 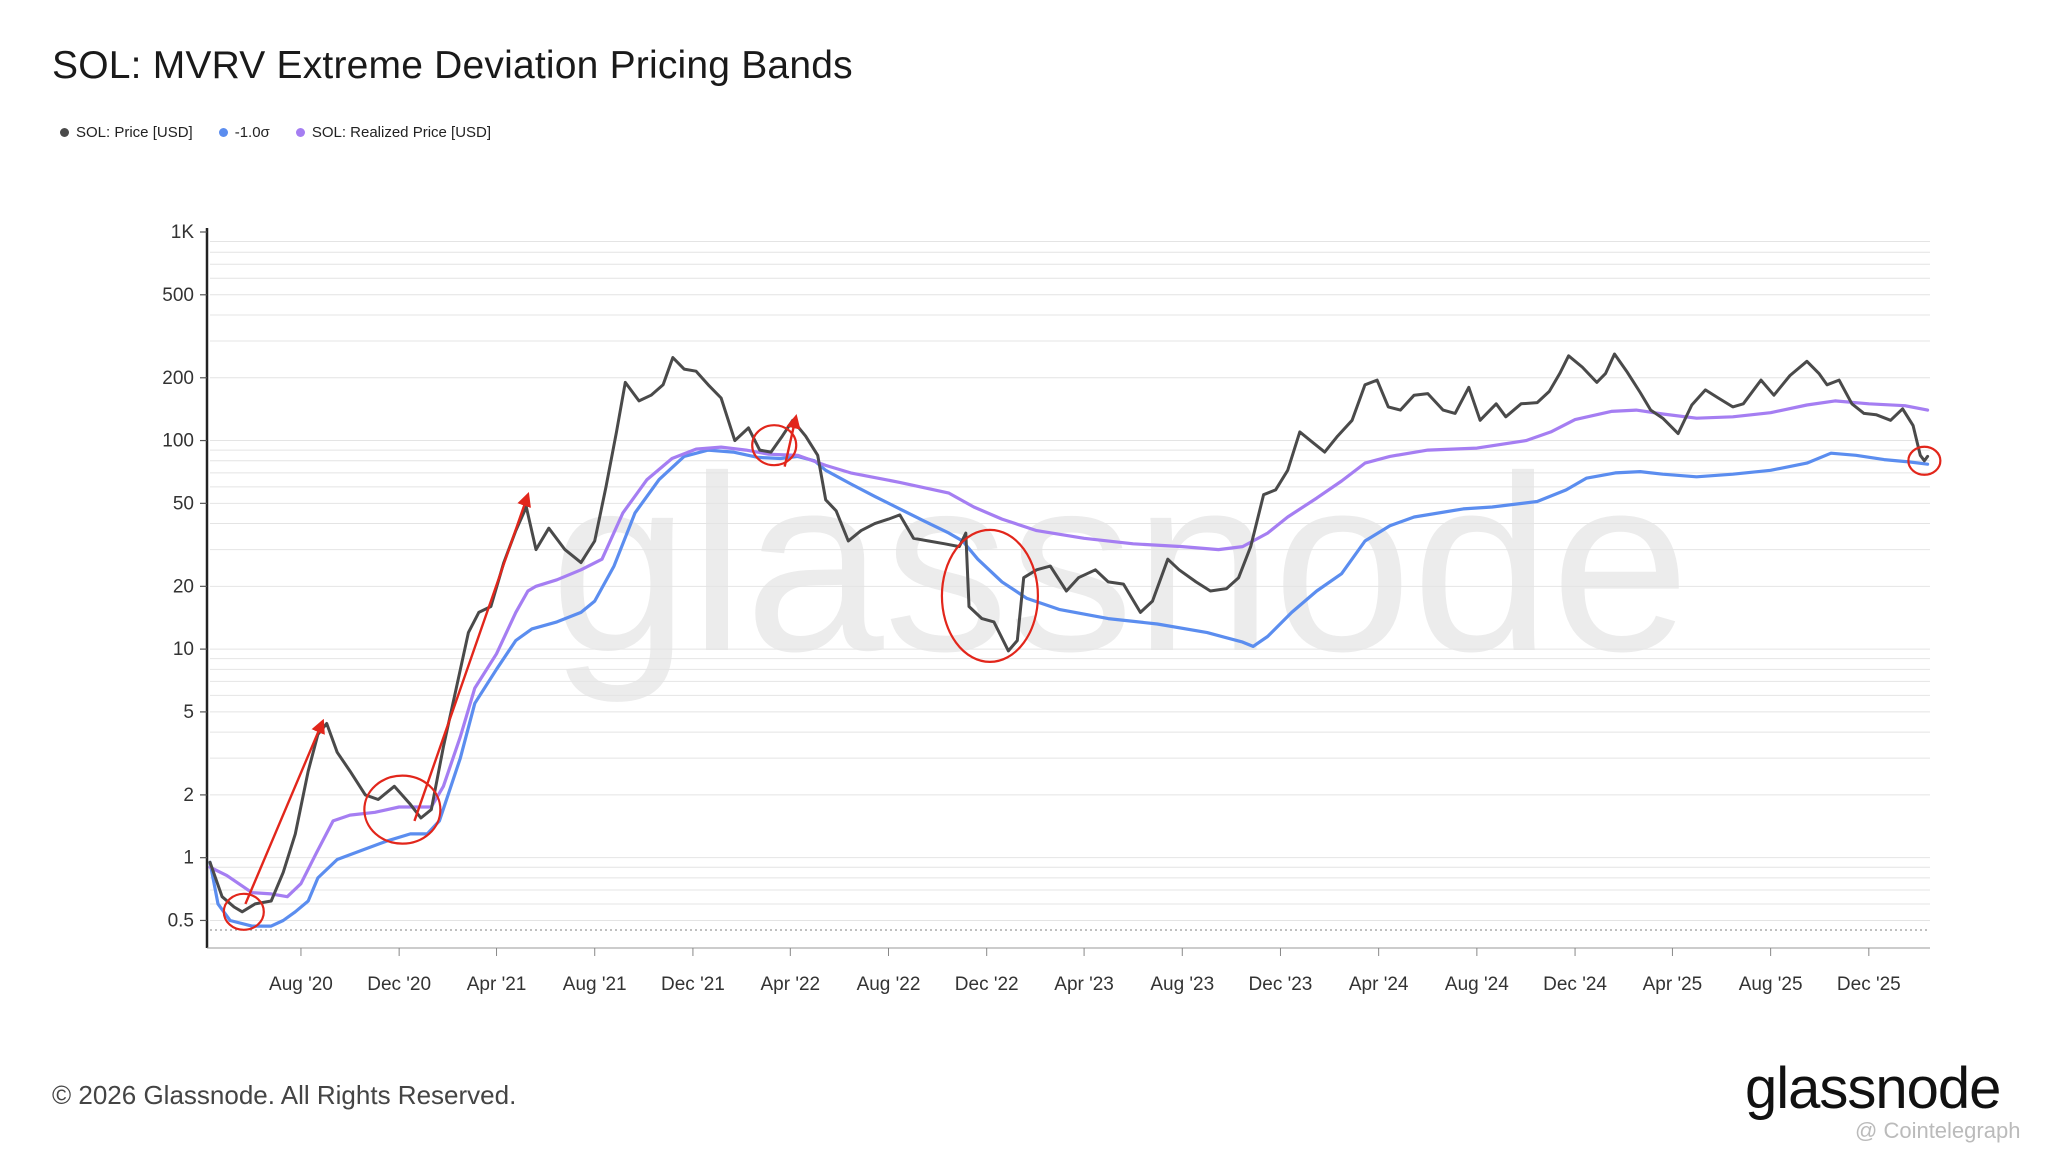 I want to click on x-tick-label: Apr '25, so click(x=1673, y=984).